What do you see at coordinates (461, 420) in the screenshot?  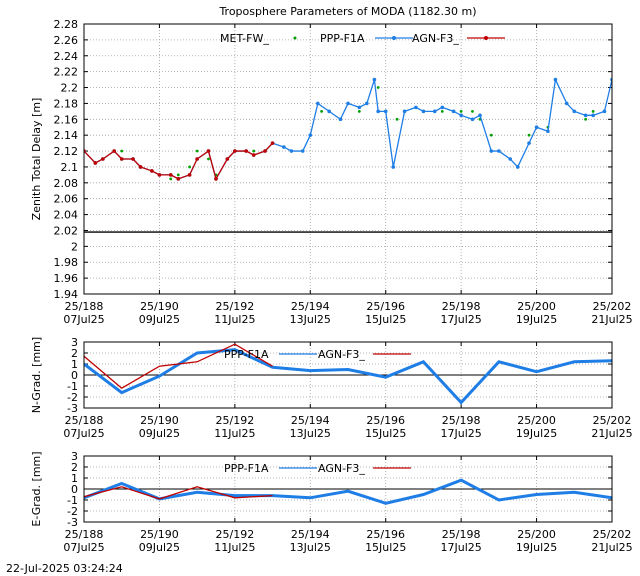 I see `x-tick-label: 25/198` at bounding box center [461, 420].